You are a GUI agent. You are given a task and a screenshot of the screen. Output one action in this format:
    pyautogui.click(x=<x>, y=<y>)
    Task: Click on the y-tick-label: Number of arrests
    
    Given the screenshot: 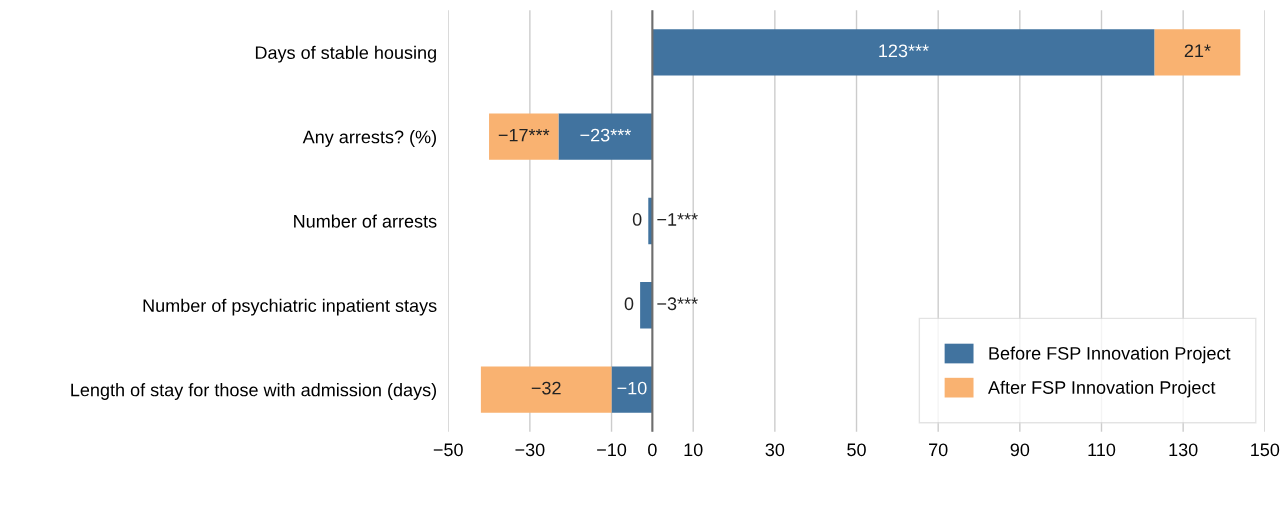 What is the action you would take?
    pyautogui.click(x=365, y=221)
    